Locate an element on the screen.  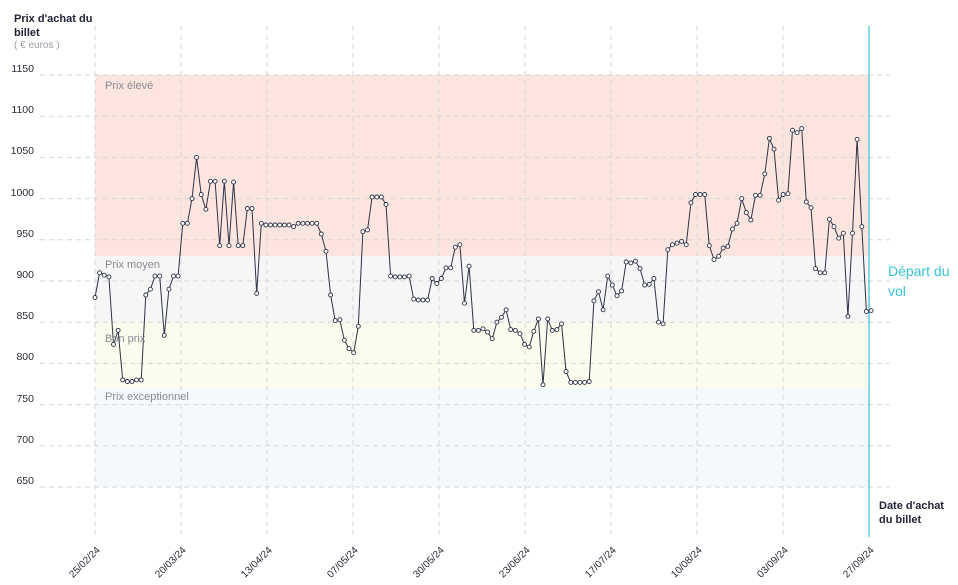
y-tick-label: 950 is located at coordinates (25, 233).